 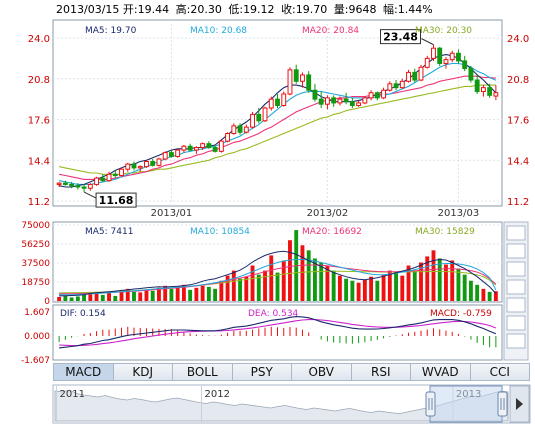 What do you see at coordinates (466, 404) in the screenshot?
I see `navigator-selection` at bounding box center [466, 404].